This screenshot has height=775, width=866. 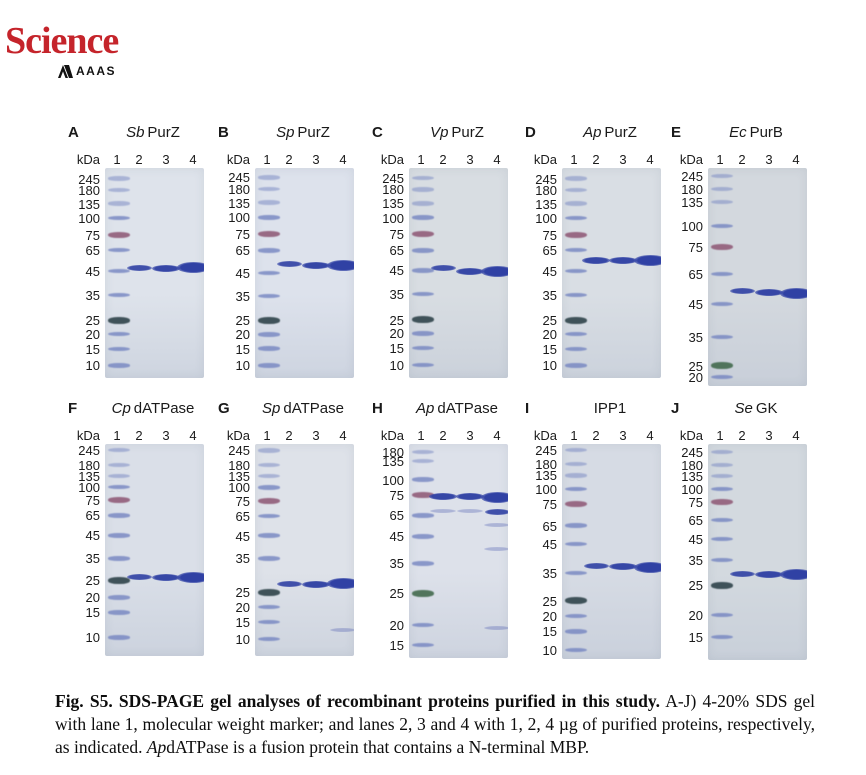 What do you see at coordinates (576, 349) in the screenshot?
I see `ladder-band-15kda` at bounding box center [576, 349].